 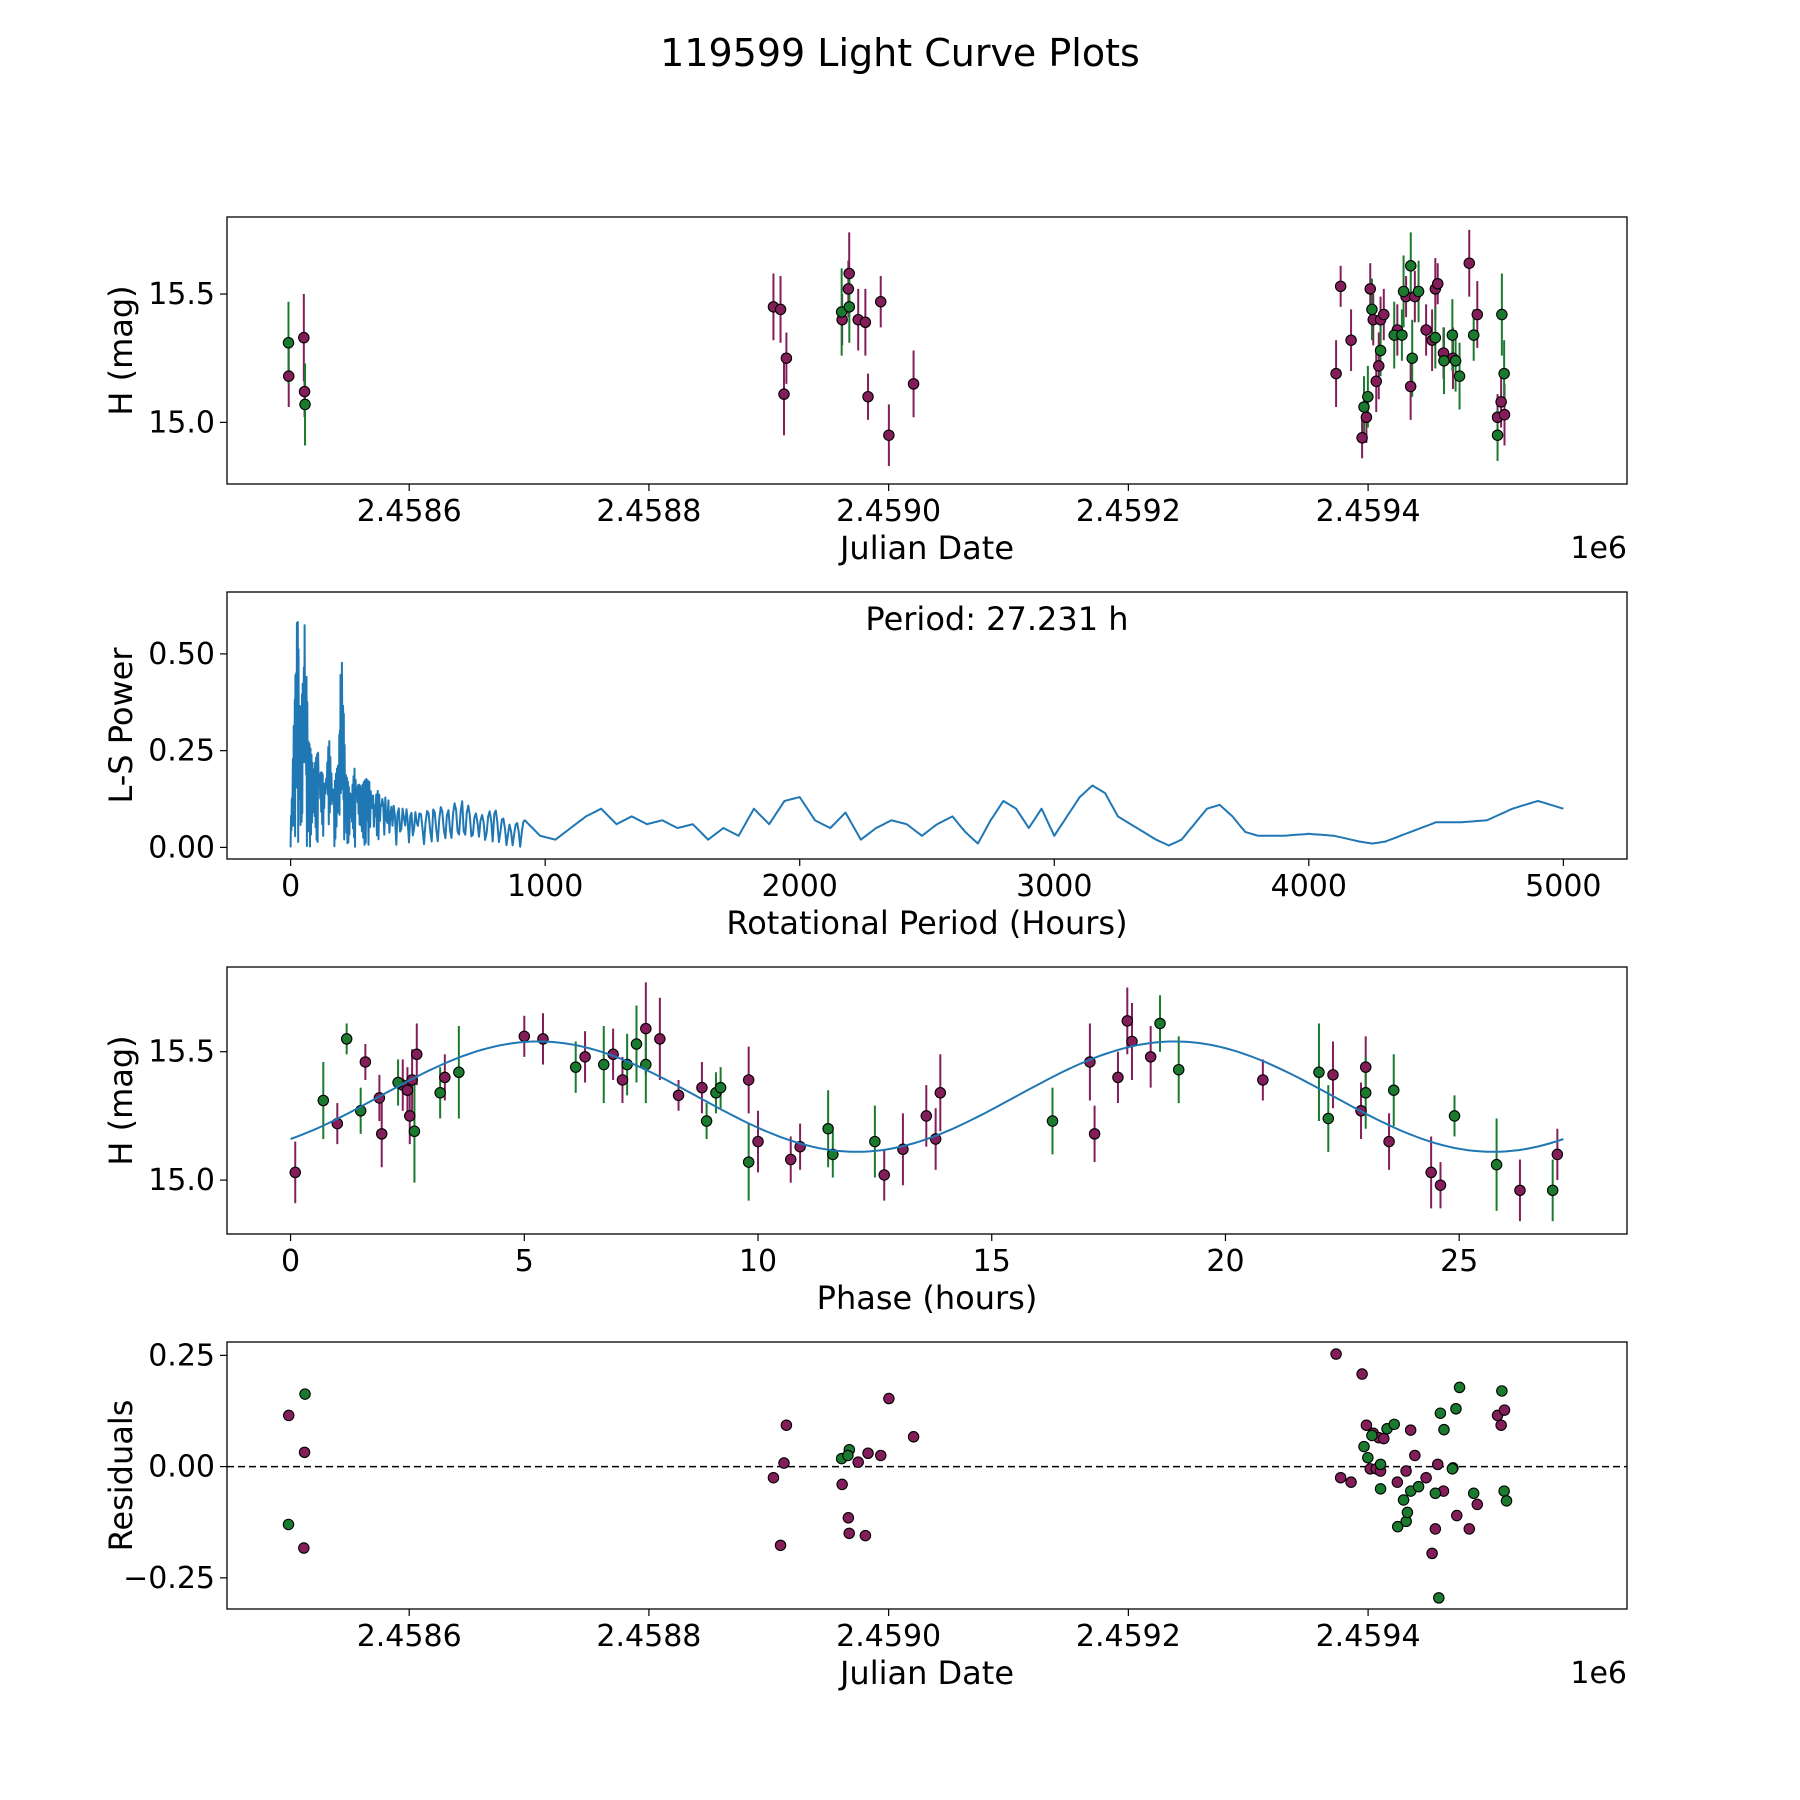 I want to click on y-tick-label: 15.5, so click(x=181, y=294).